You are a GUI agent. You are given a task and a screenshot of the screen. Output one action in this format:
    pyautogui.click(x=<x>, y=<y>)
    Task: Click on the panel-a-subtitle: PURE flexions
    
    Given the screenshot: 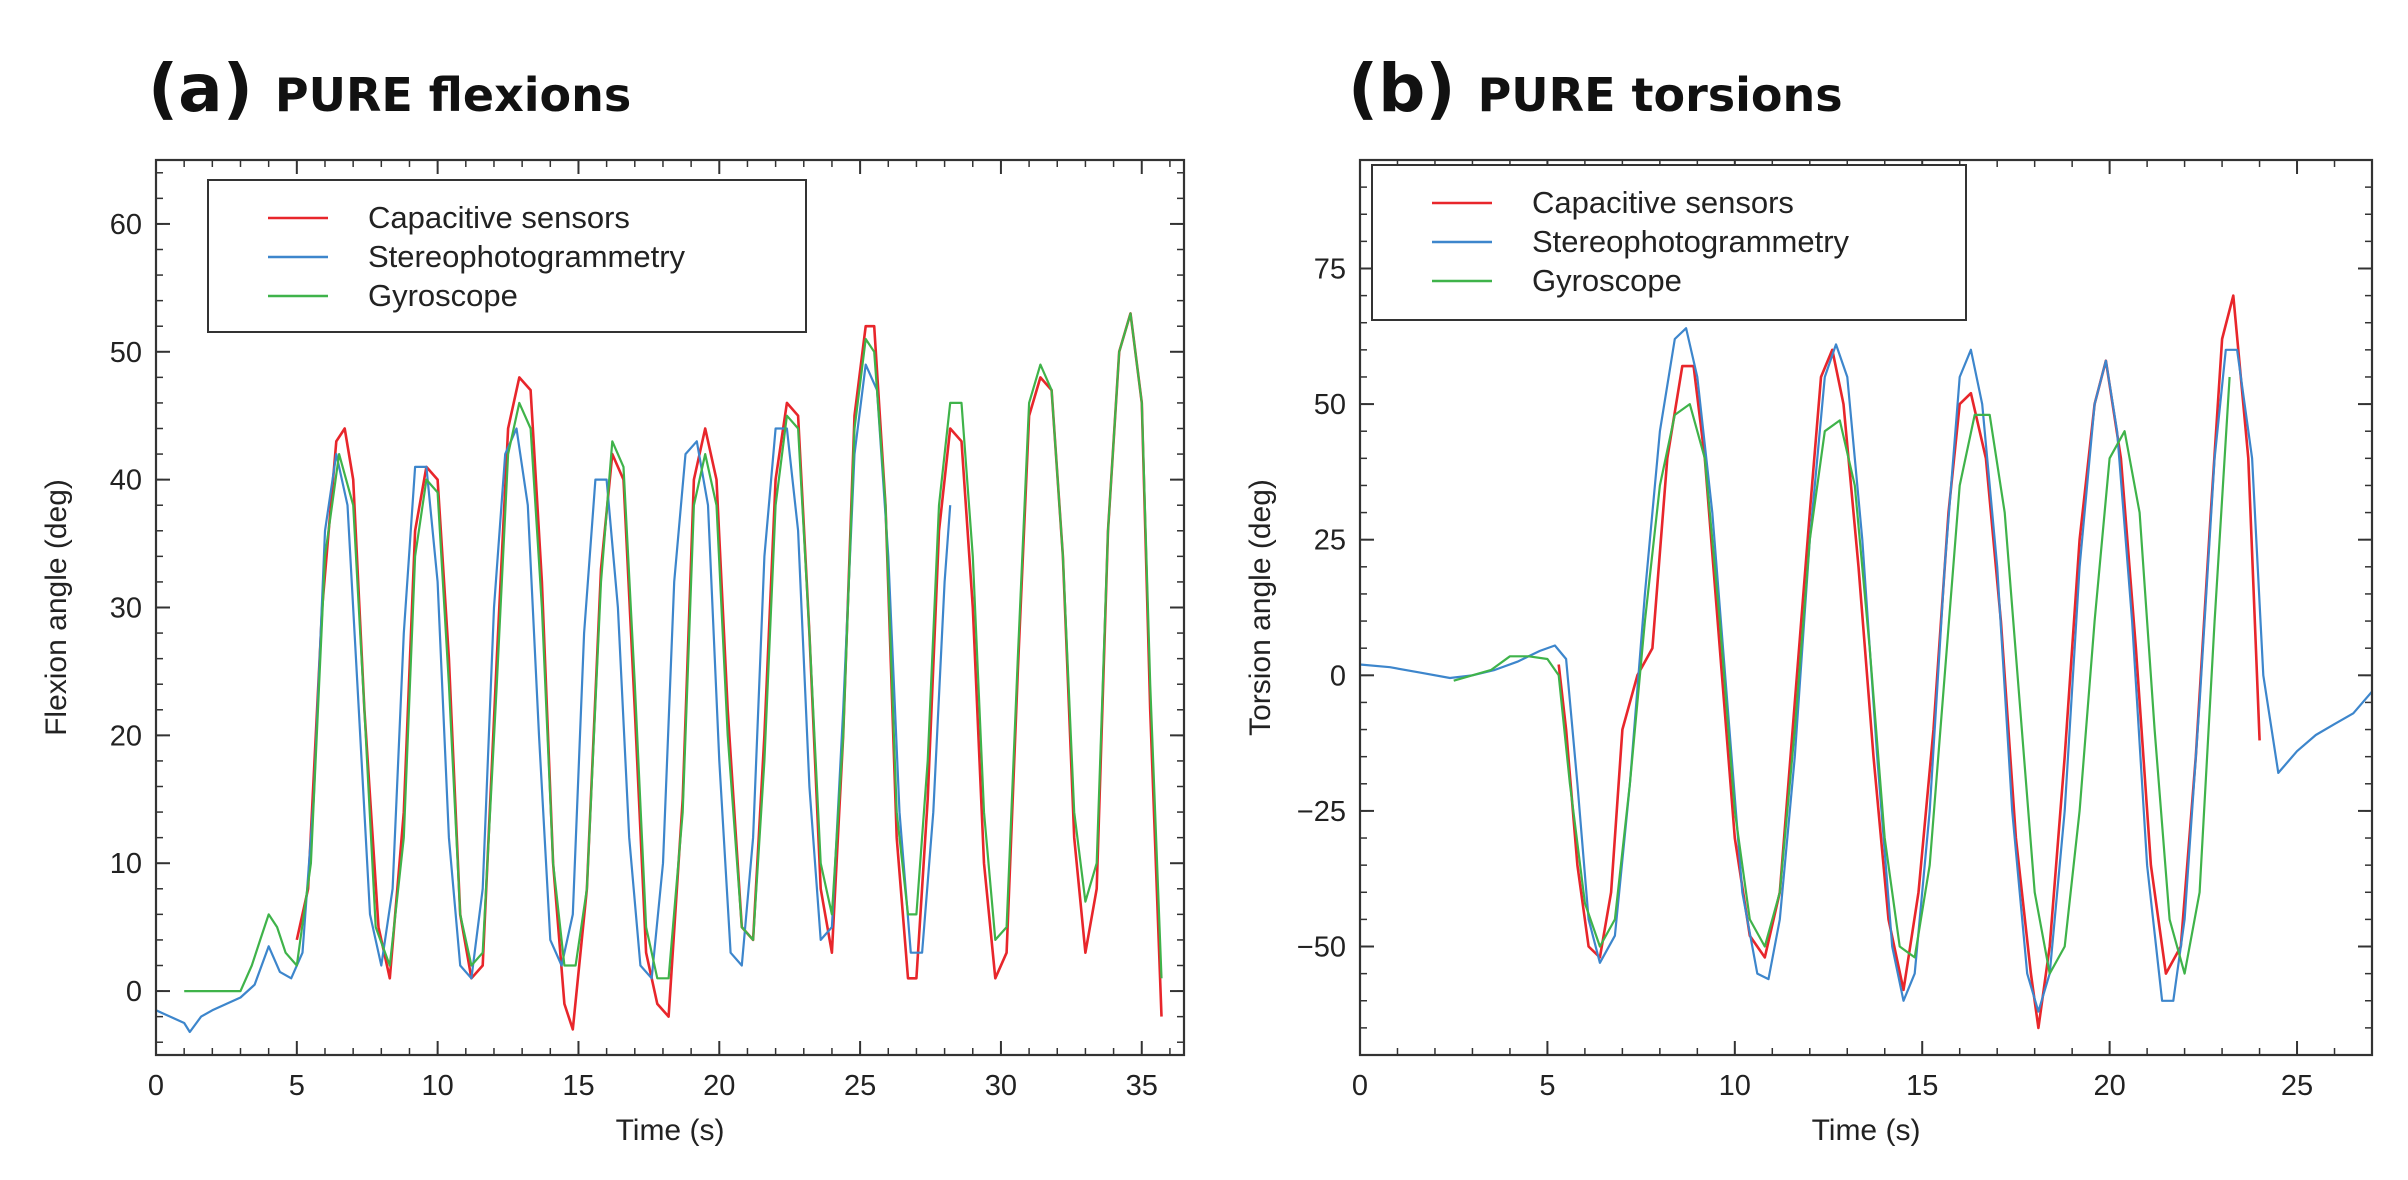 What is the action you would take?
    pyautogui.click(x=453, y=95)
    